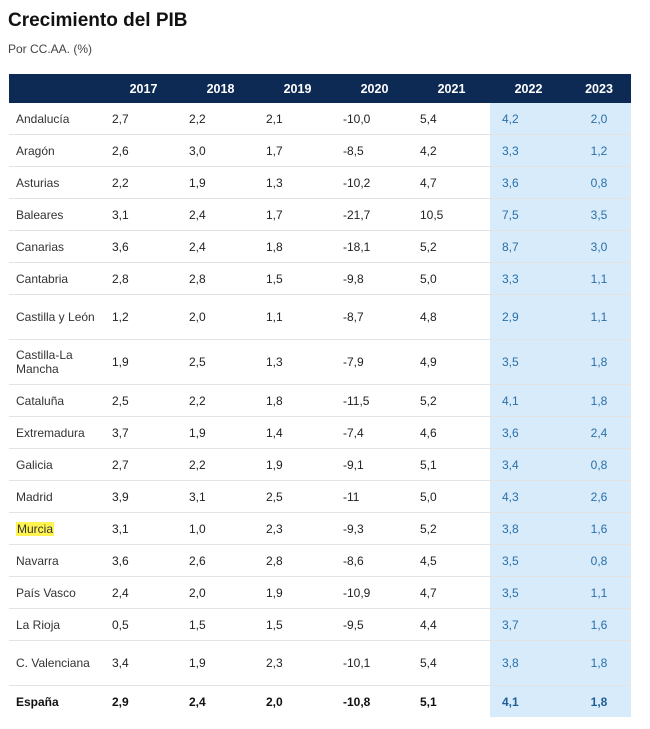  Describe the element at coordinates (528, 214) in the screenshot. I see `value-cell-2022: 7,5` at that location.